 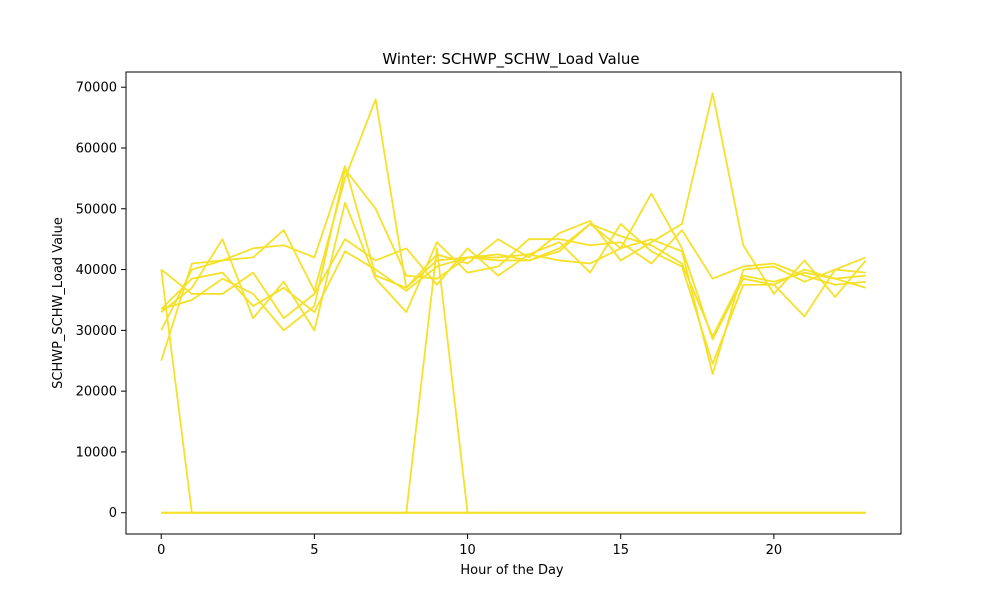 What do you see at coordinates (161, 550) in the screenshot?
I see `x-tick-label: 0` at bounding box center [161, 550].